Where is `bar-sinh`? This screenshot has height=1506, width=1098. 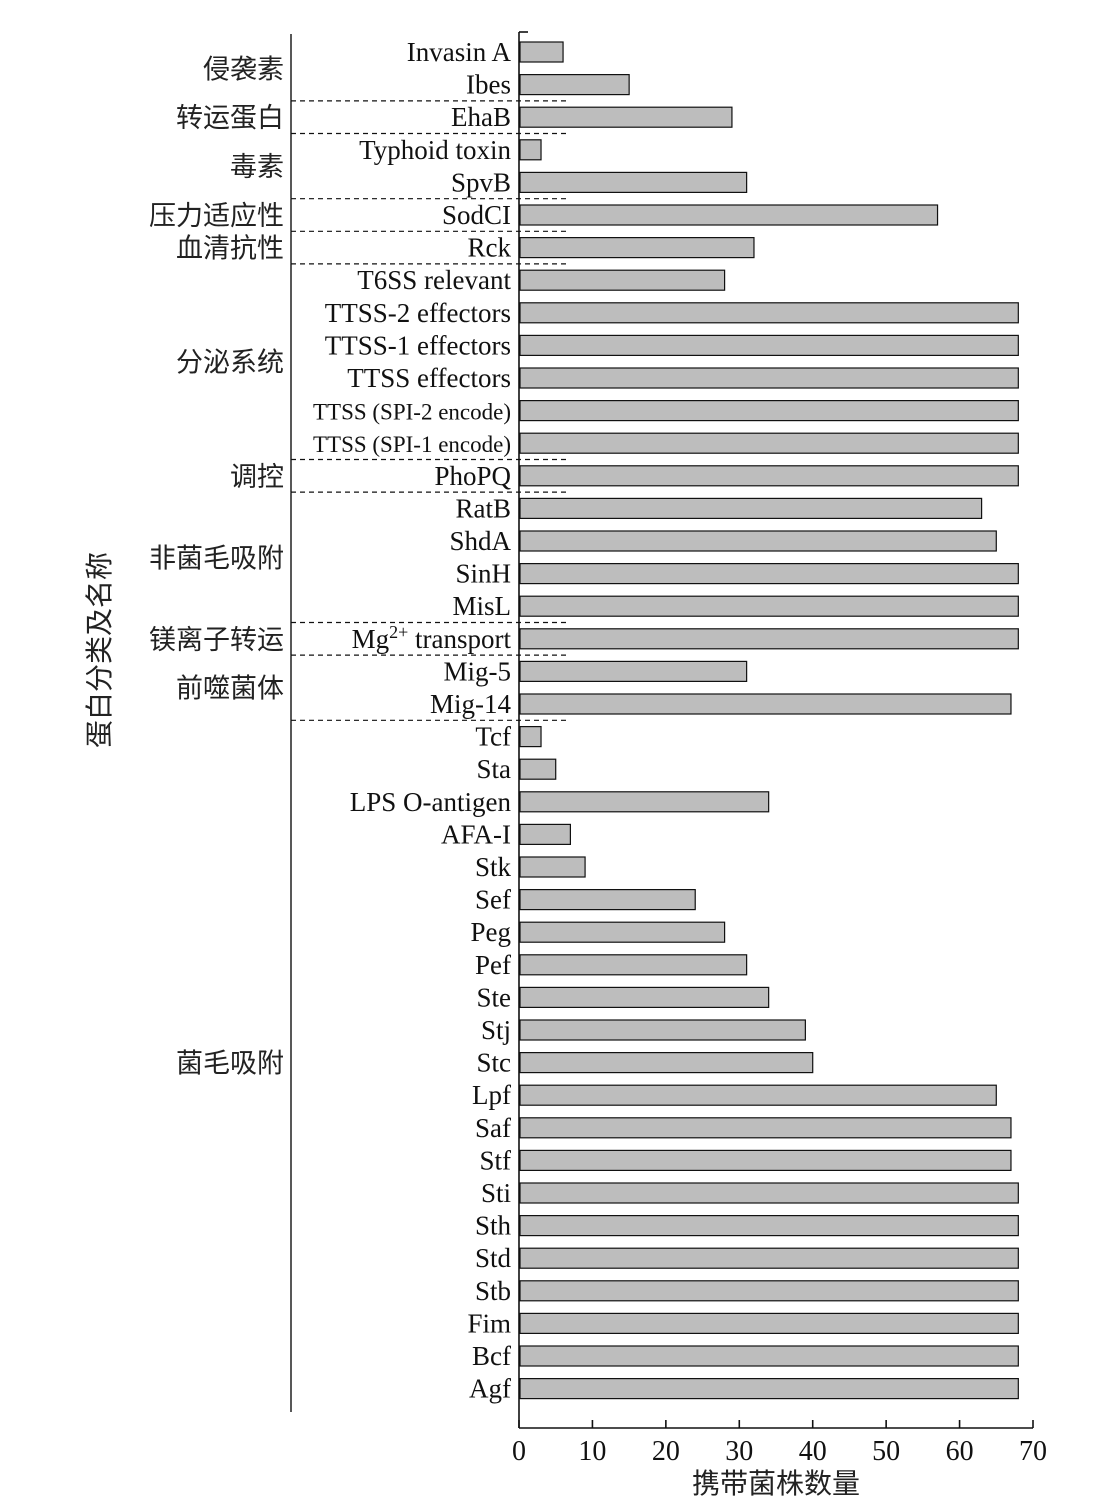 bar-sinh is located at coordinates (769, 573).